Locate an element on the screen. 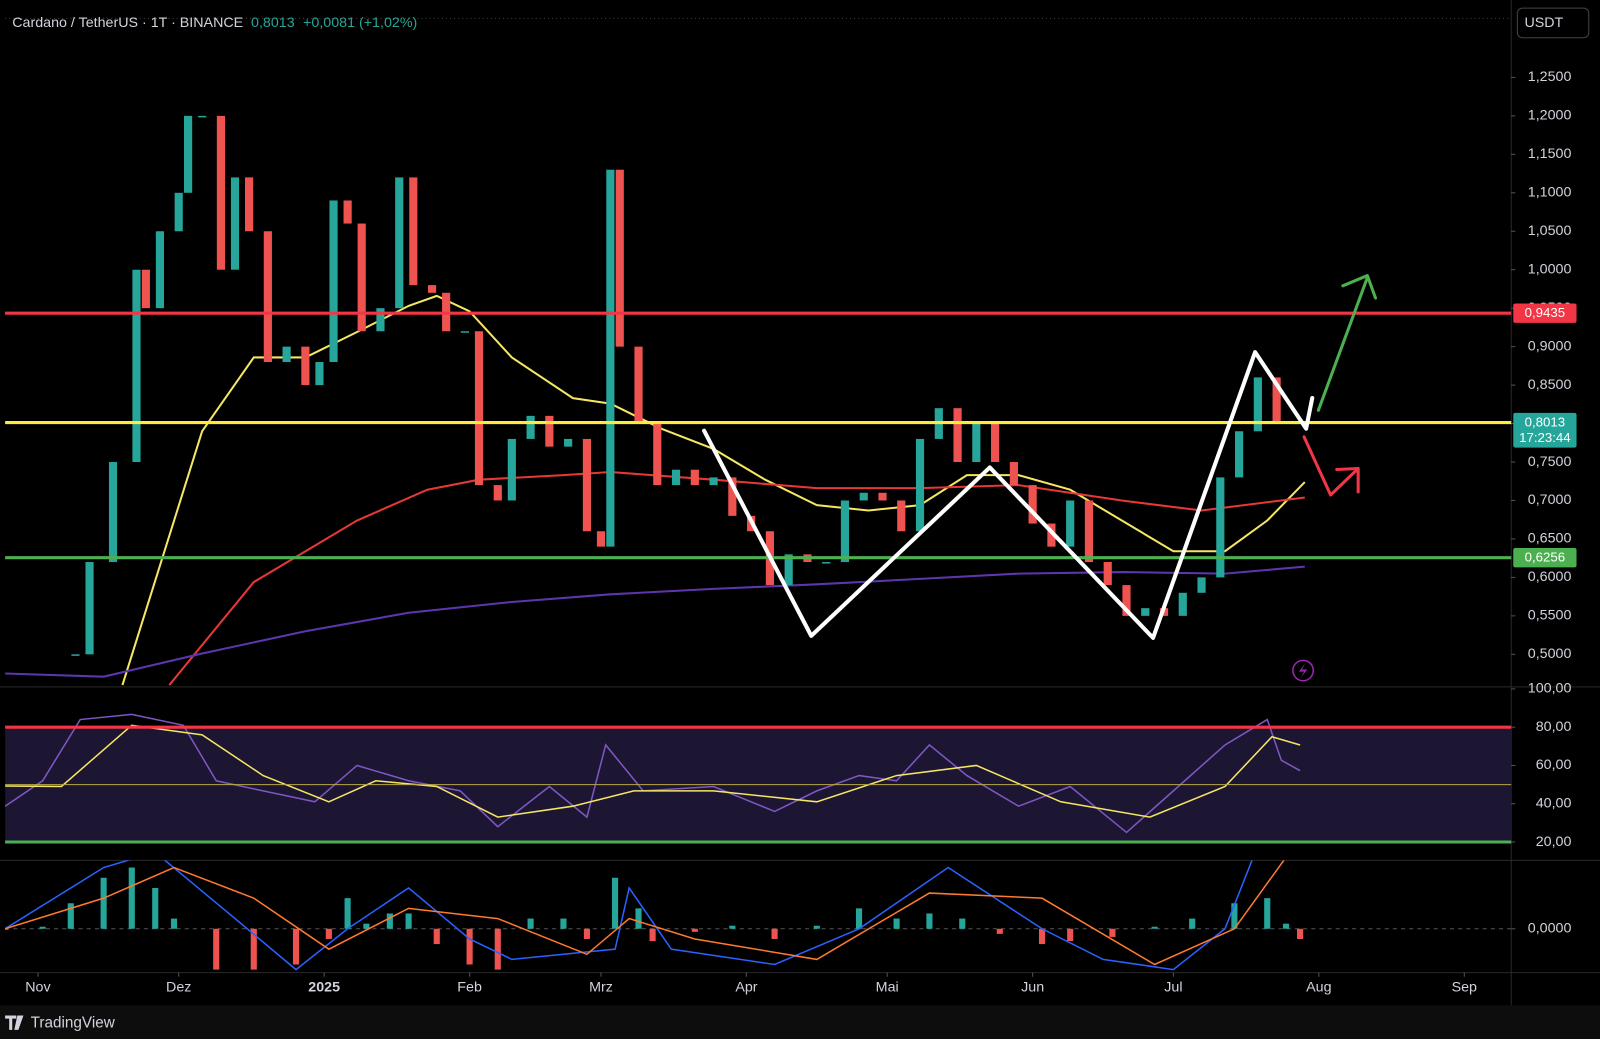  x-tick-label: Mrz is located at coordinates (601, 988).